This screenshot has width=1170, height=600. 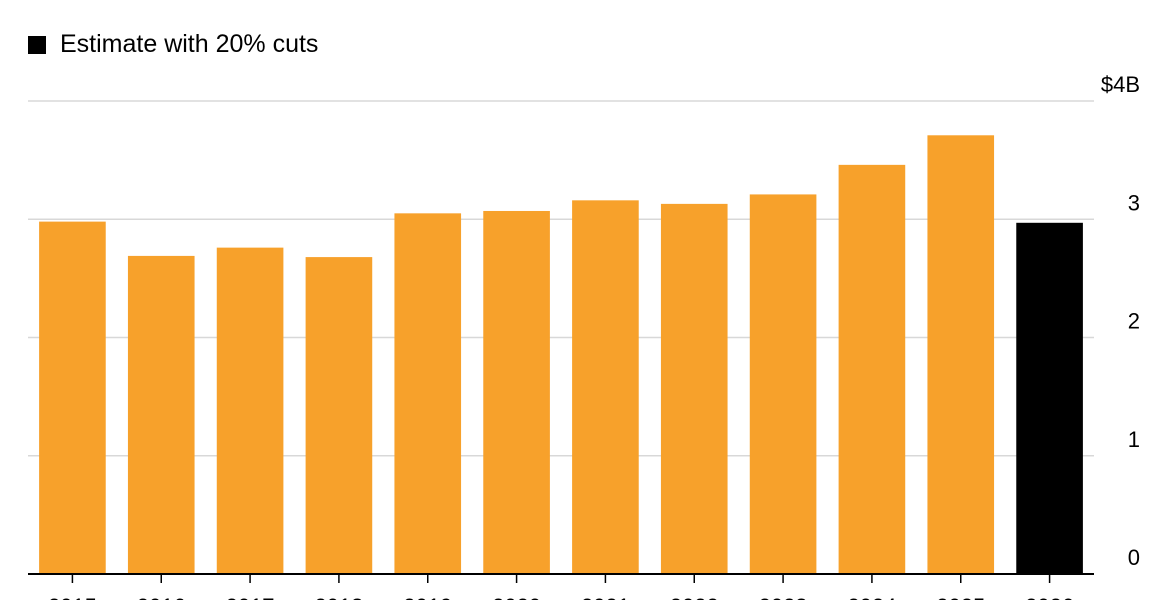 I want to click on y-tick-label: 1, so click(x=1134, y=439).